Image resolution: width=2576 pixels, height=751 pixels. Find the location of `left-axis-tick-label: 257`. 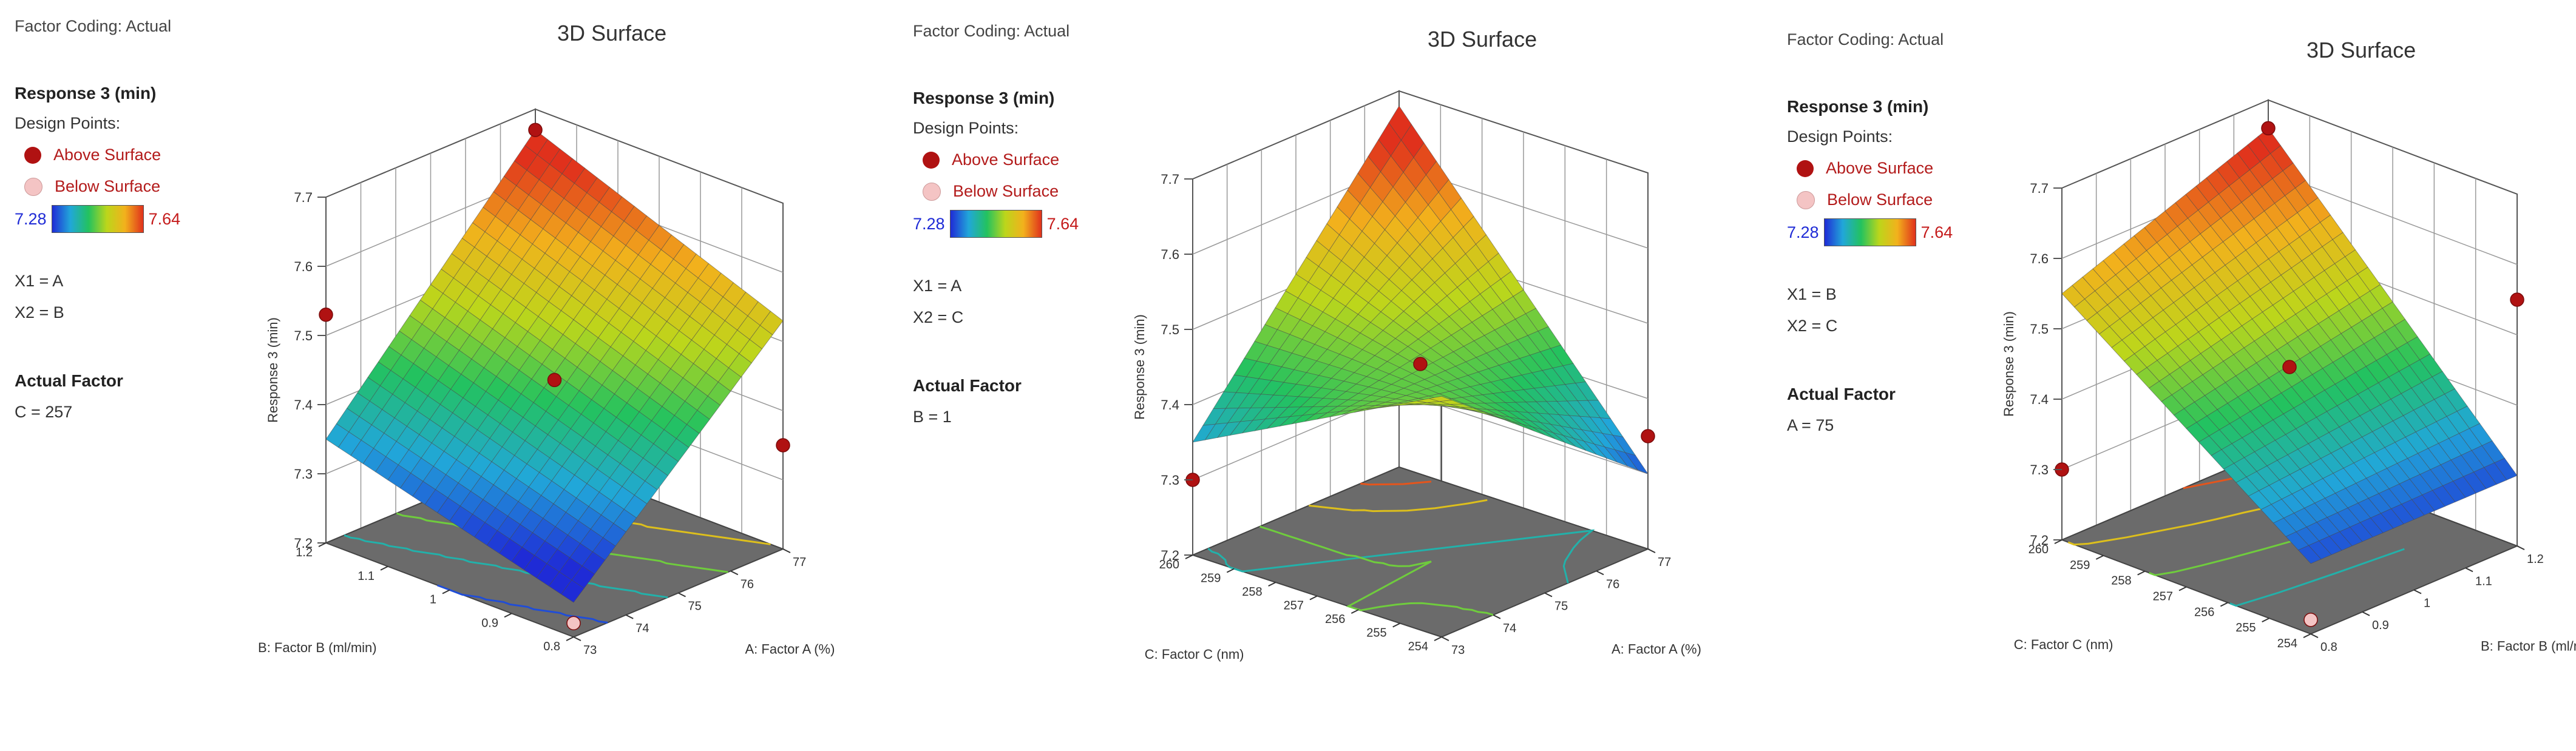

left-axis-tick-label: 257 is located at coordinates (2163, 597).